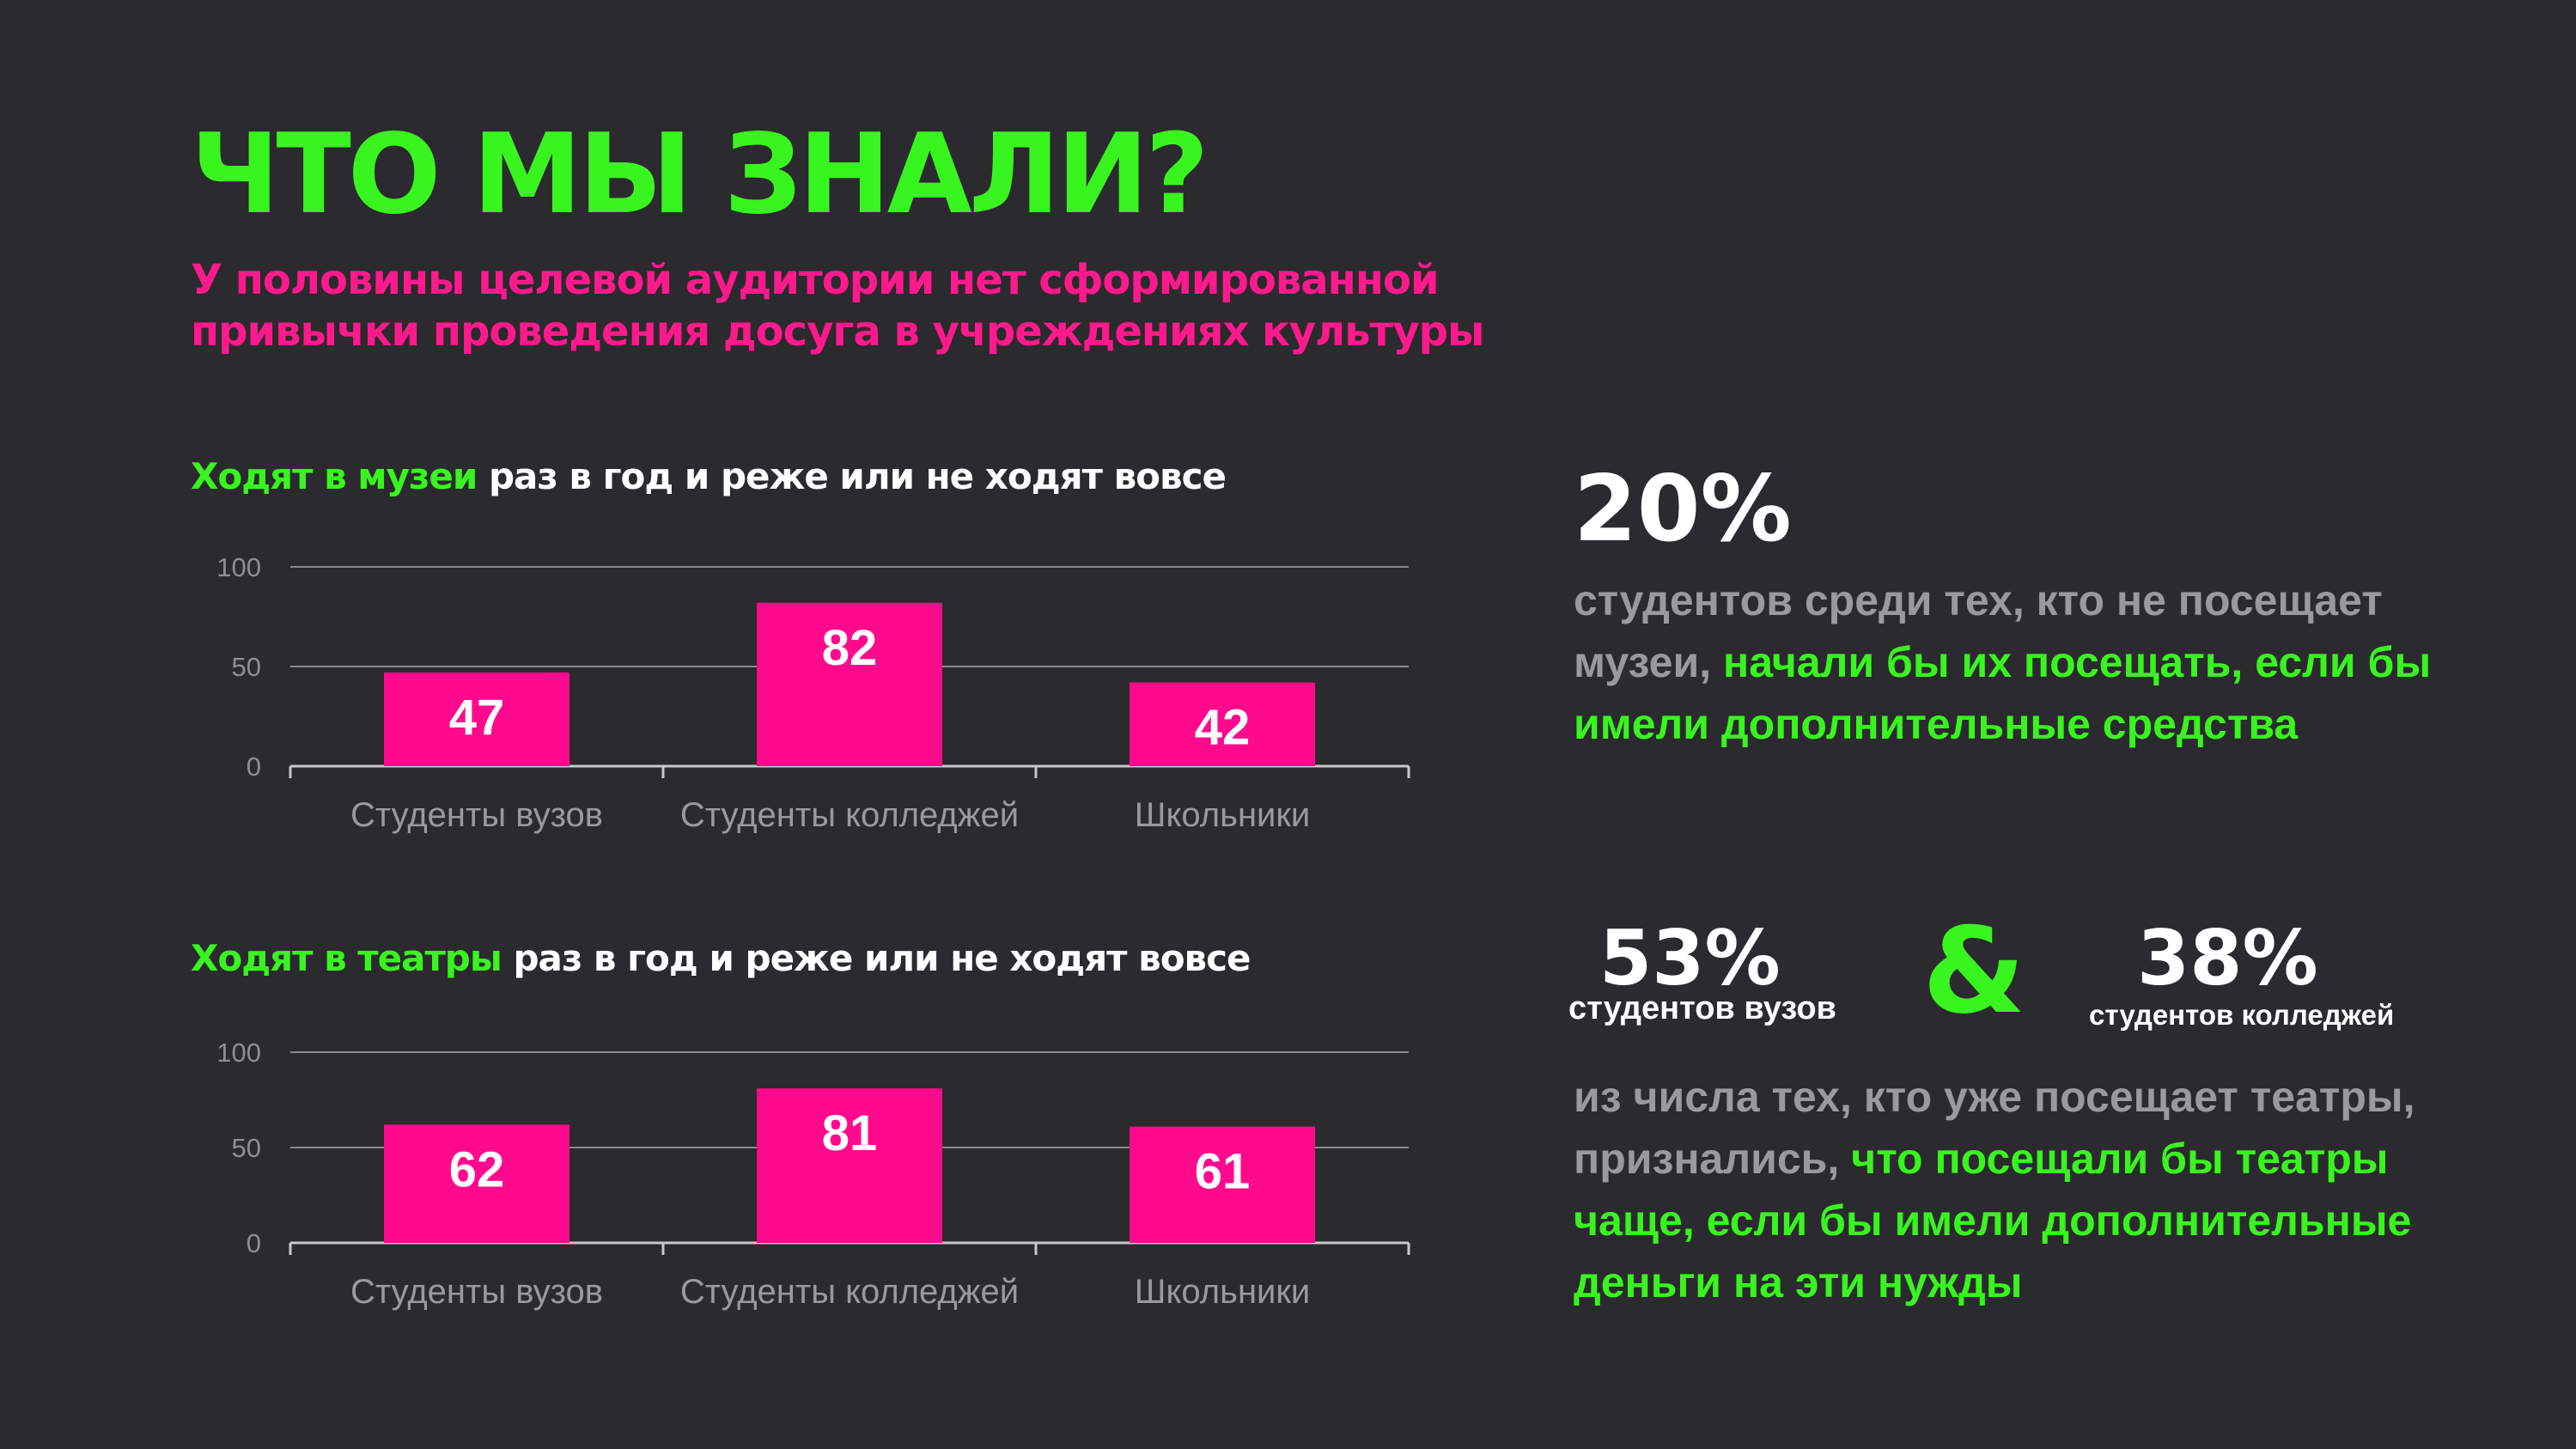 This screenshot has height=1449, width=2576. What do you see at coordinates (700, 175) in the screenshot?
I see `page-title: ЧТО МЫ ЗНАЛИ?` at bounding box center [700, 175].